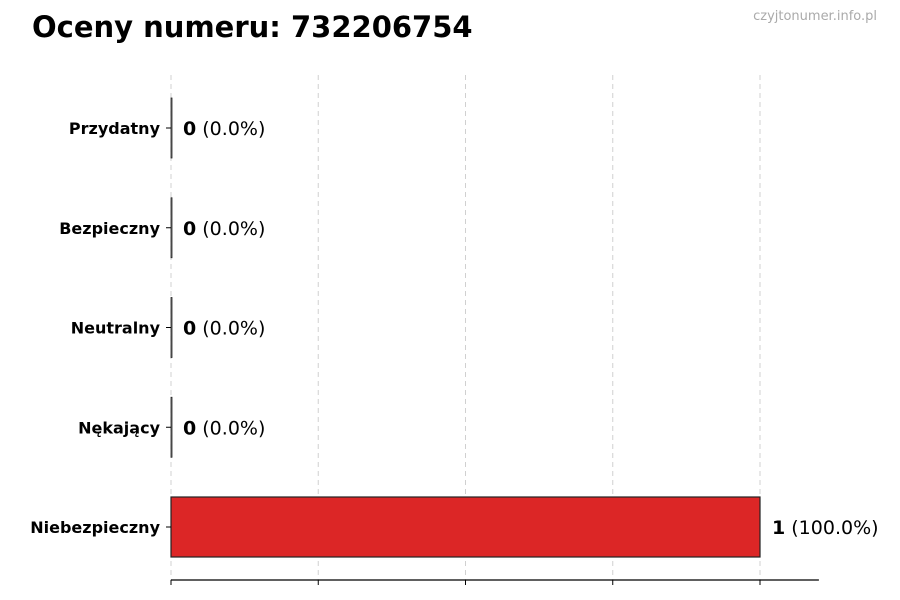 The height and width of the screenshot is (600, 900). I want to click on chart-title: Oceny numeru: 732206754, so click(252, 27).